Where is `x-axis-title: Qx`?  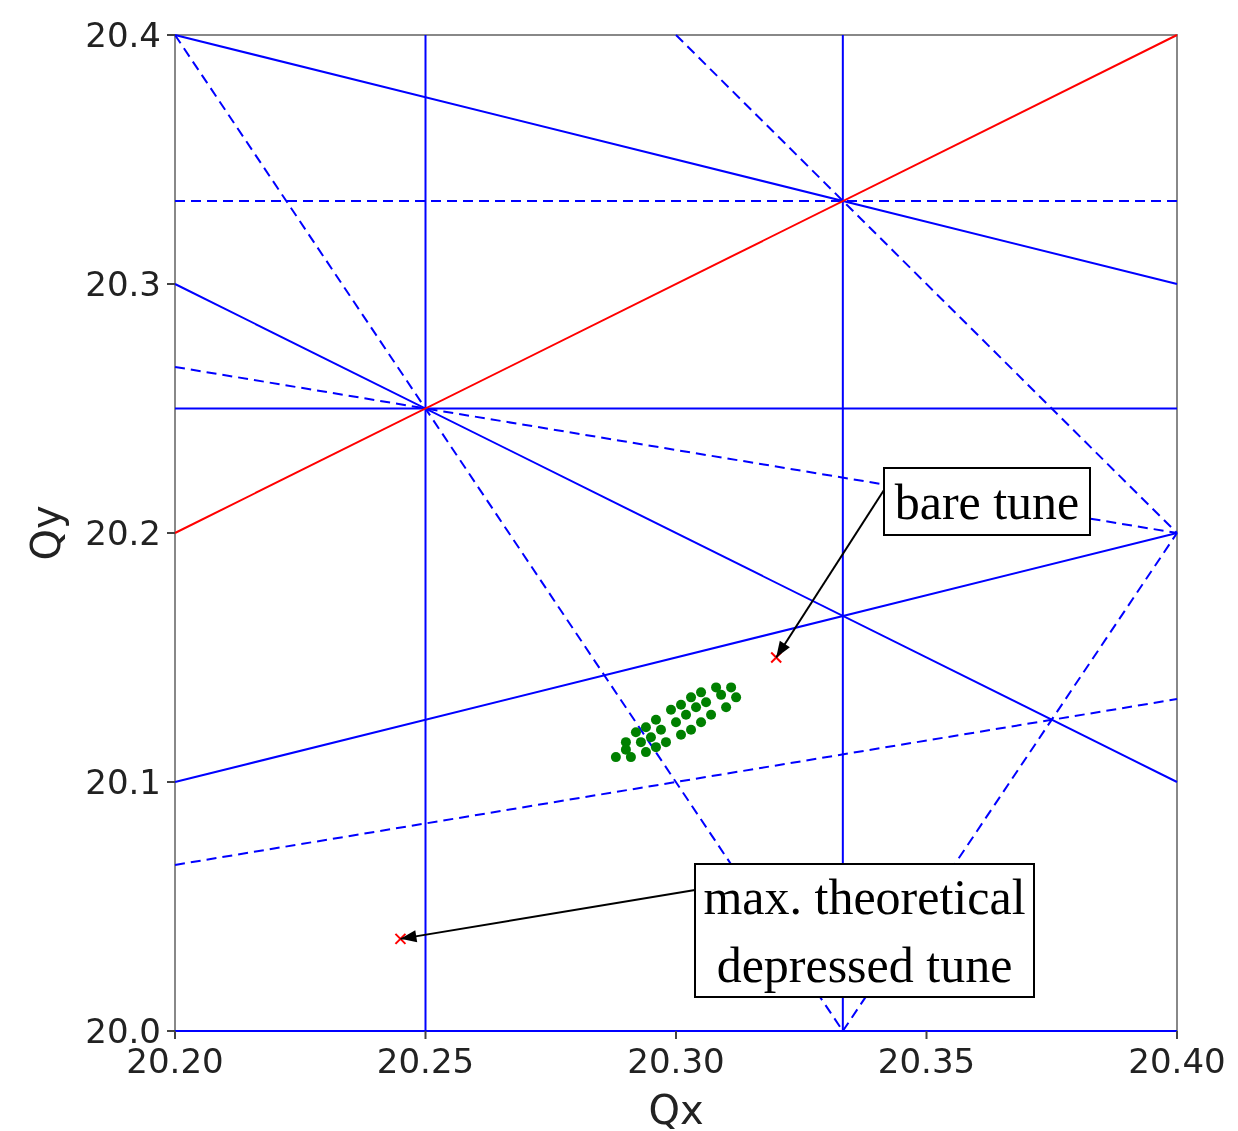 x-axis-title: Qx is located at coordinates (676, 1109).